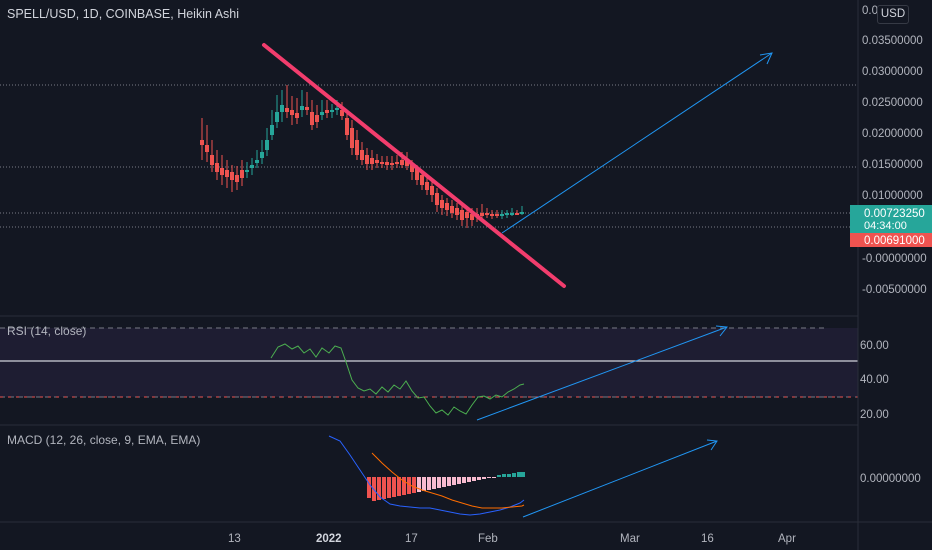  What do you see at coordinates (620, 479) in the screenshot?
I see `projection-arrow-macd` at bounding box center [620, 479].